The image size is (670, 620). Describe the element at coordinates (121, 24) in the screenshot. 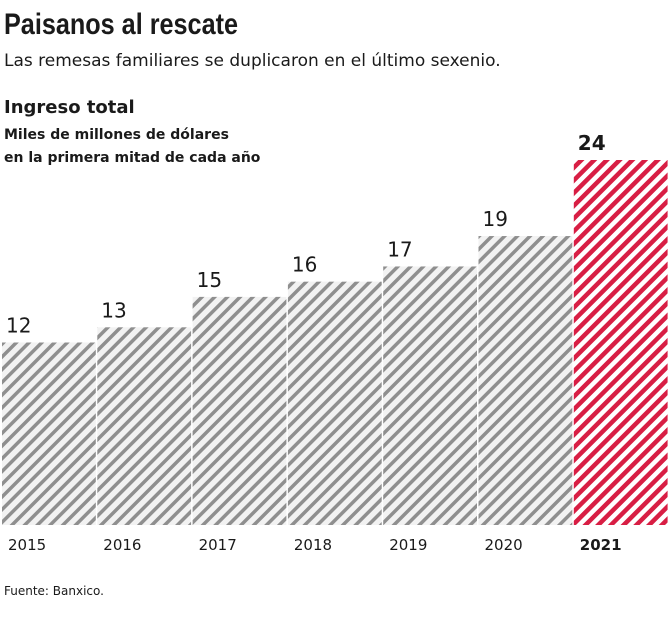

I see `chart-title: Paisanos al rescate` at that location.